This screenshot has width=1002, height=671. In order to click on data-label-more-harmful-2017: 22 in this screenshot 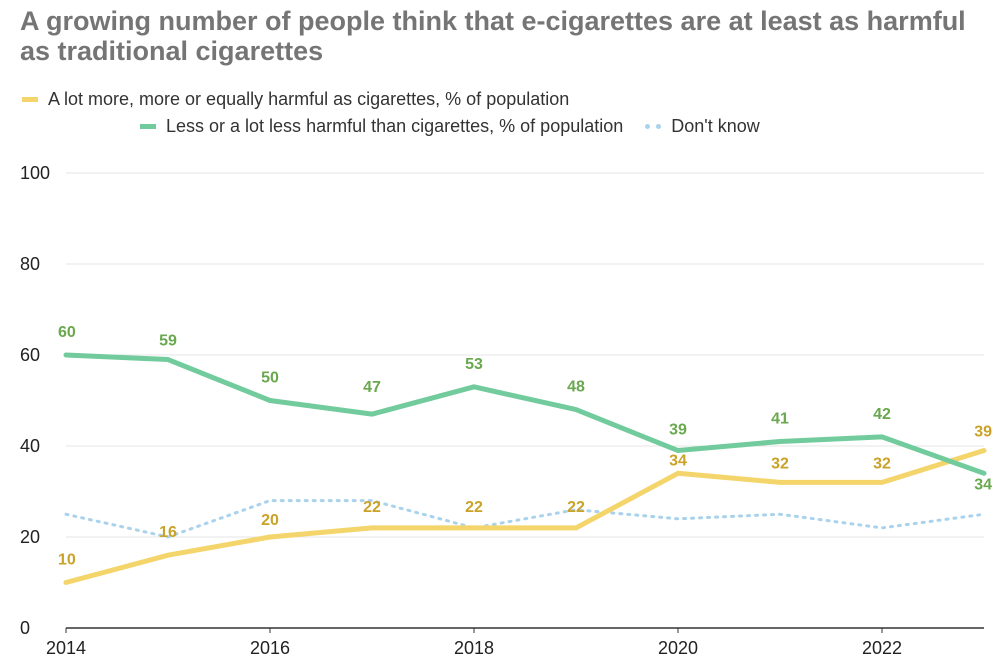, I will do `click(372, 507)`.